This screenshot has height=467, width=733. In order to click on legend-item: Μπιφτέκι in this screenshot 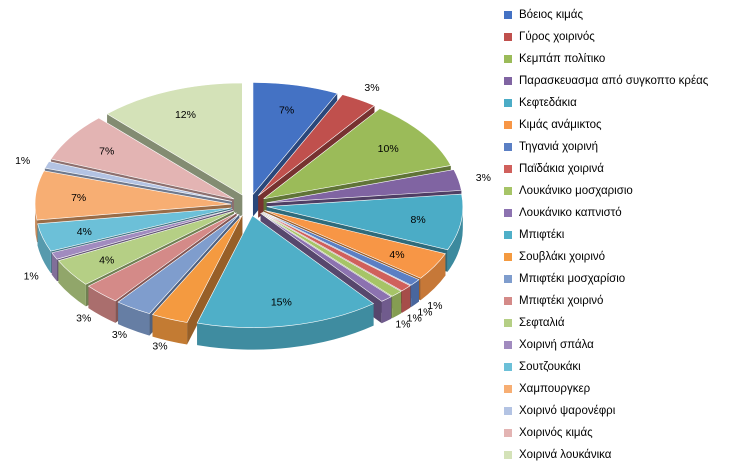, I will do `click(618, 235)`.